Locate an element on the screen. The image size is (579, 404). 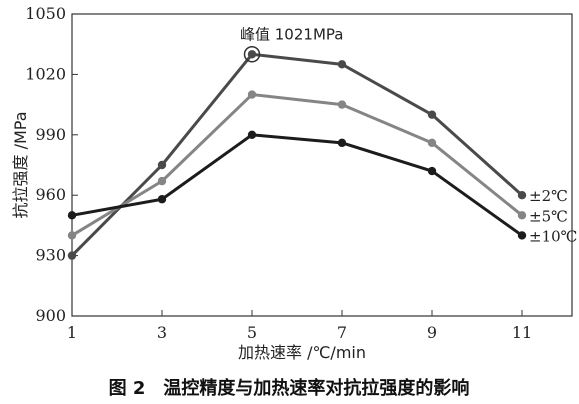
y-axis-title: 抗拉强度 /MPa is located at coordinates (20, 164).